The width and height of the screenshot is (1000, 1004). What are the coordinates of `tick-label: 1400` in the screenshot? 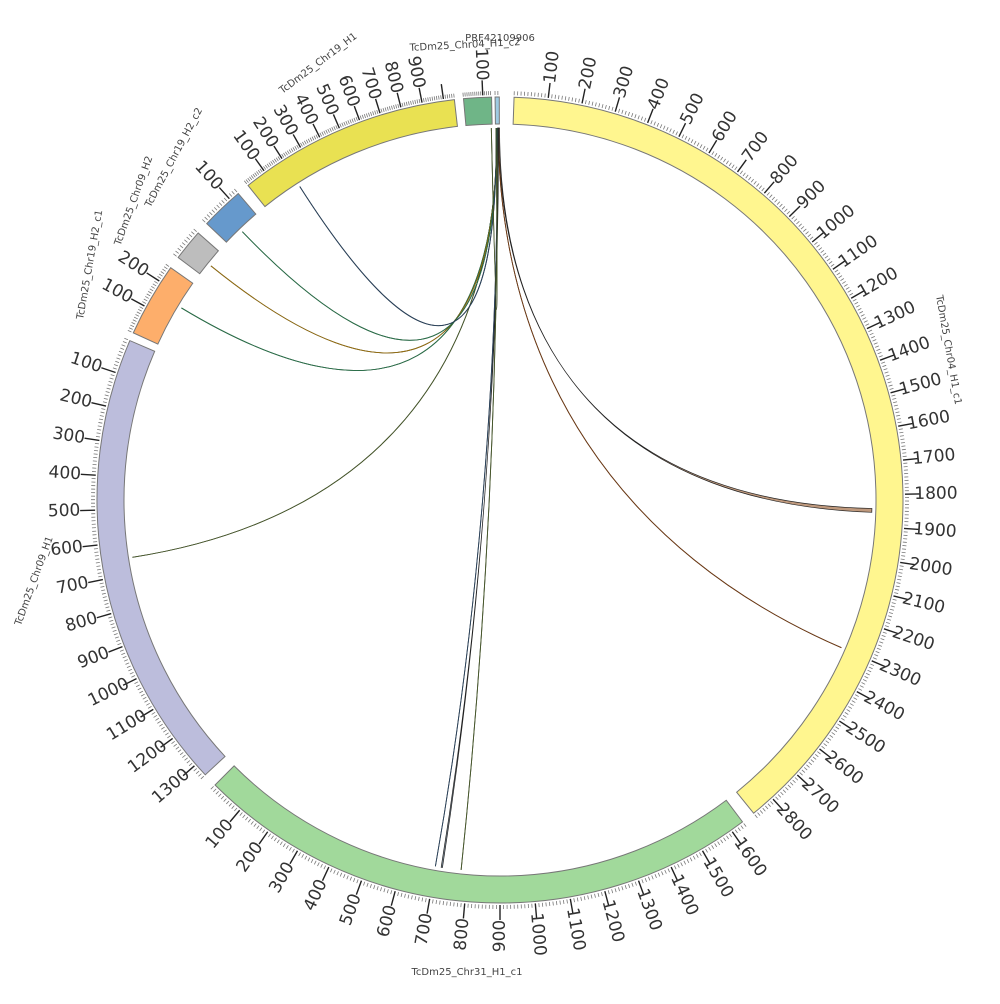 It's located at (684, 895).